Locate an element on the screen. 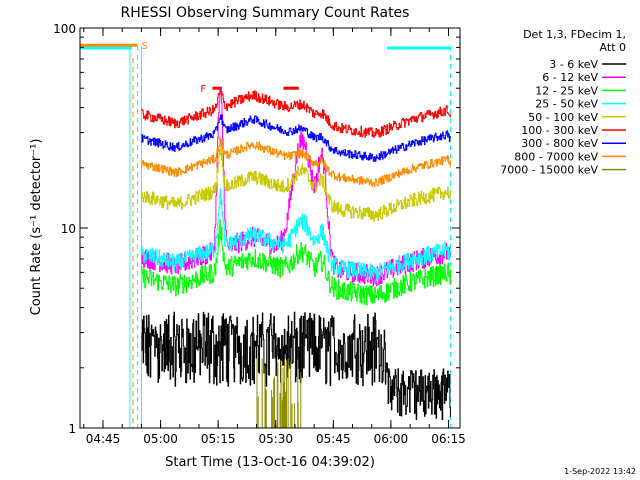 This screenshot has width=640, height=480. legend-header-line-2: Att 0 is located at coordinates (613, 47).